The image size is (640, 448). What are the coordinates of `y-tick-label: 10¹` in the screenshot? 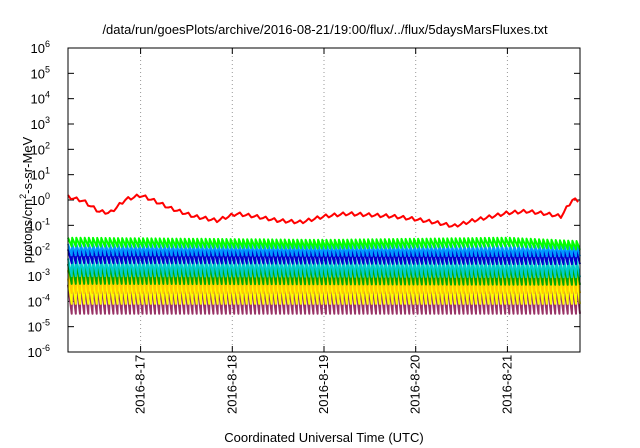 It's located at (40, 174).